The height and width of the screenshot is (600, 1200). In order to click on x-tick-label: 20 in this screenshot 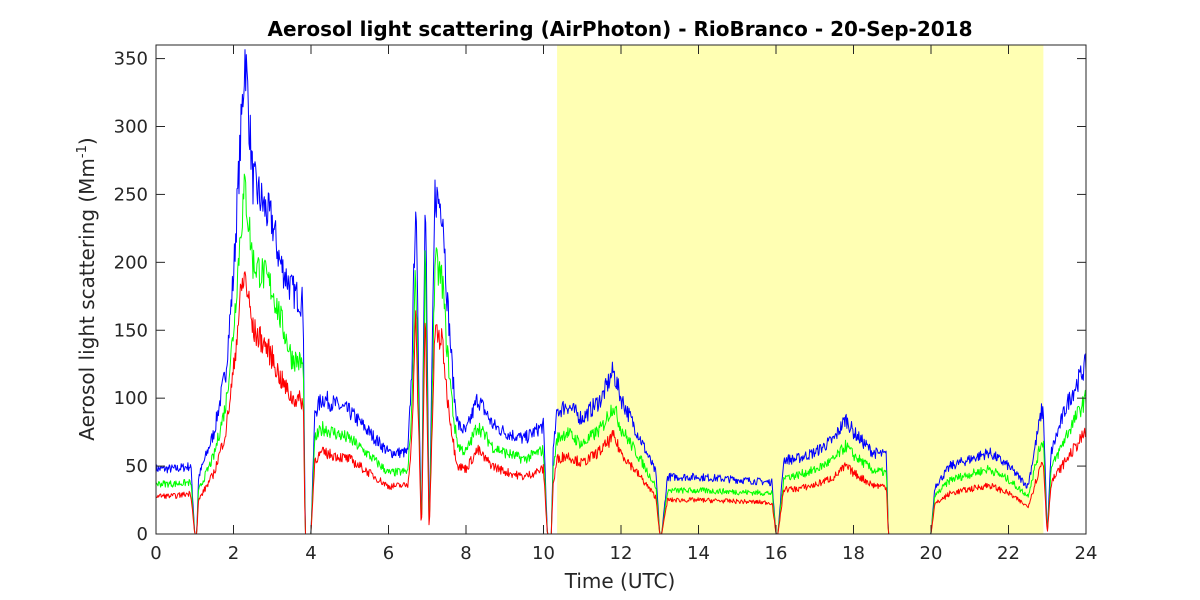, I will do `click(931, 553)`.